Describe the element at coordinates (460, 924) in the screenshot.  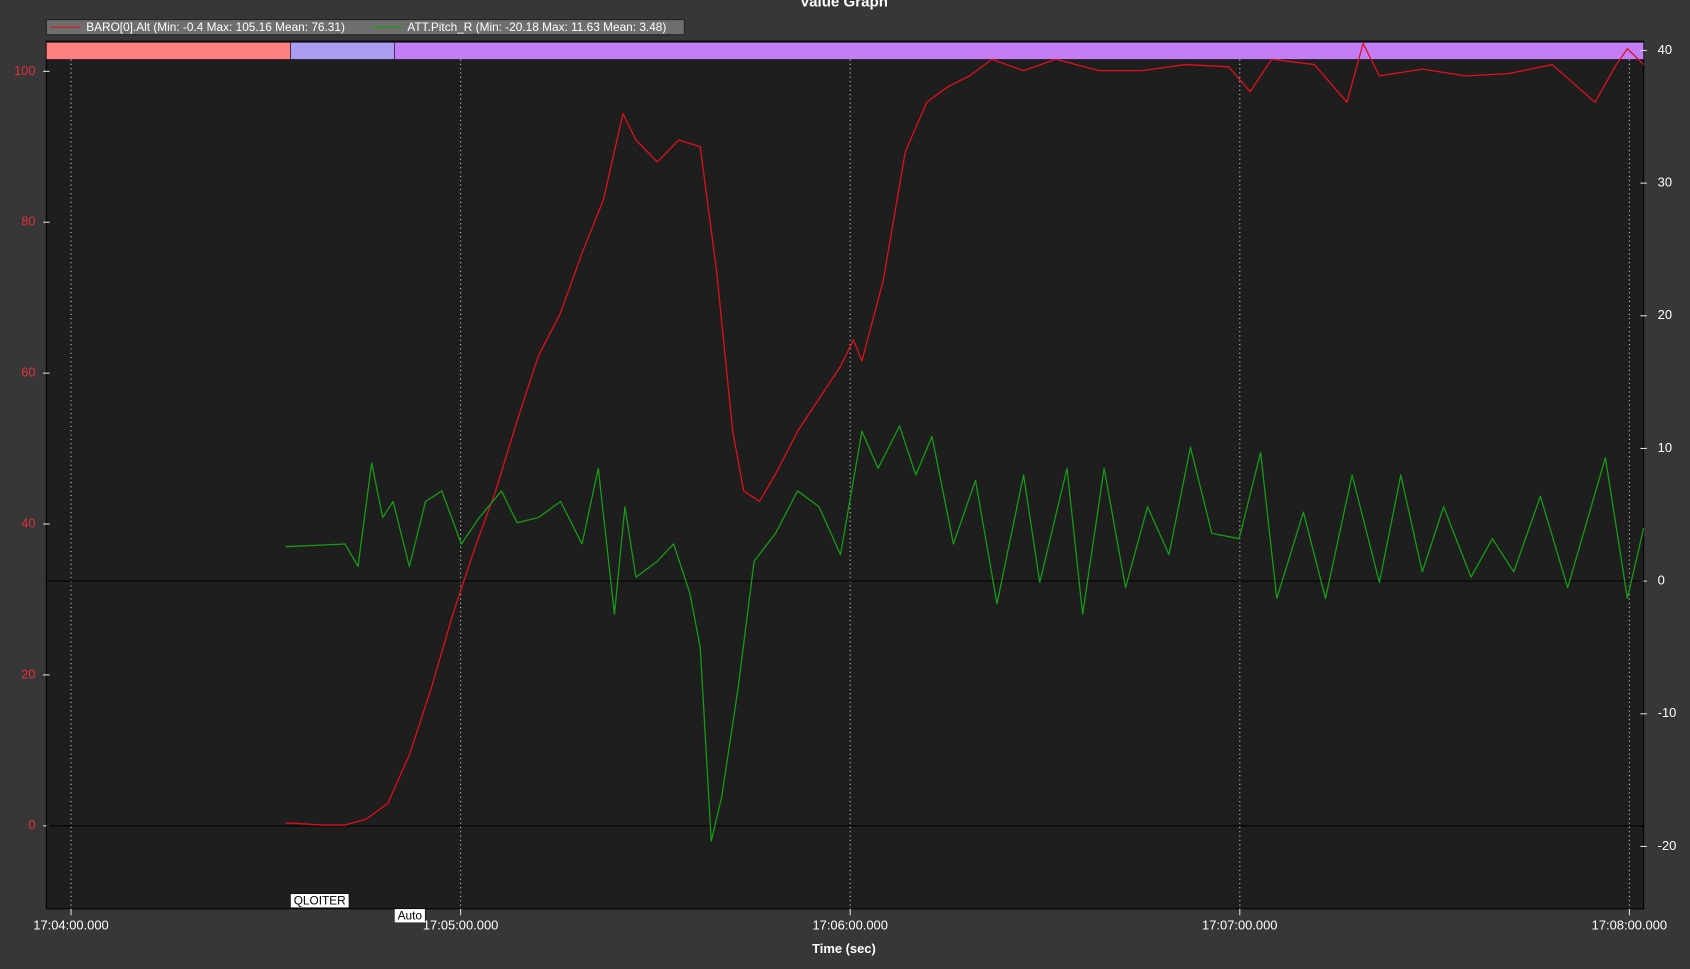
I see `x-tick-label: 17:05:00.000` at that location.